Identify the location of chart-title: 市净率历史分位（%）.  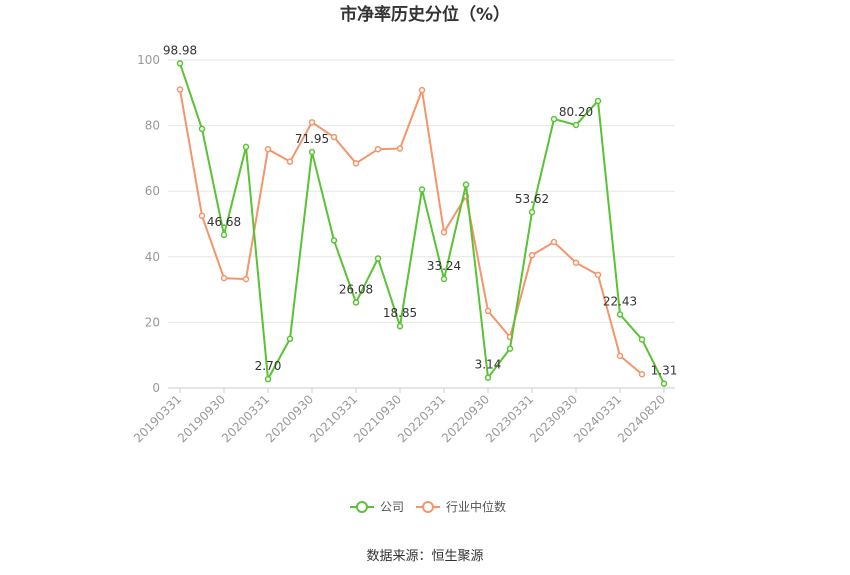
(425, 14).